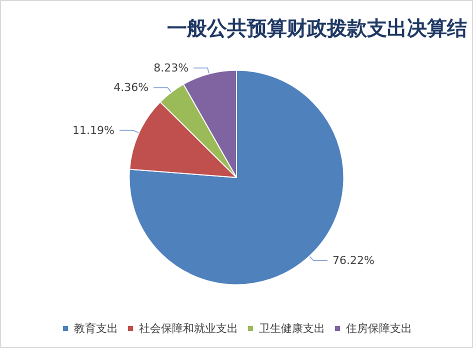  What do you see at coordinates (171, 67) in the screenshot?
I see `data-label: 8.23%` at bounding box center [171, 67].